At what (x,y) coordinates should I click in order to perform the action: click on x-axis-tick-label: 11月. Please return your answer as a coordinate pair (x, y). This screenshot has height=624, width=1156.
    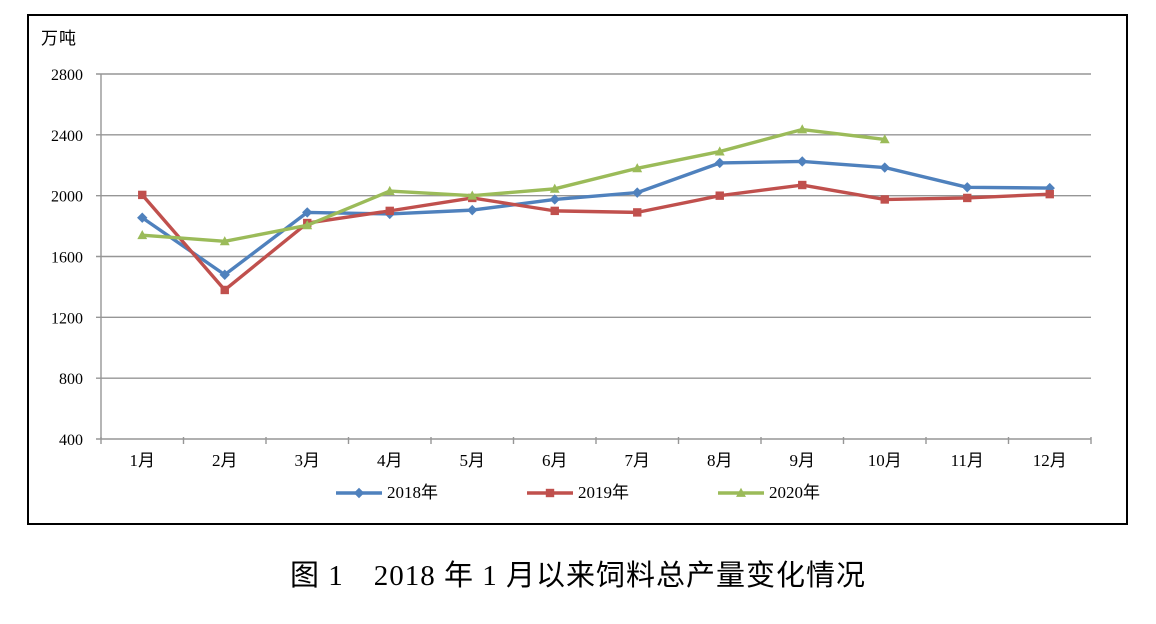
    Looking at the image, I should click on (967, 460).